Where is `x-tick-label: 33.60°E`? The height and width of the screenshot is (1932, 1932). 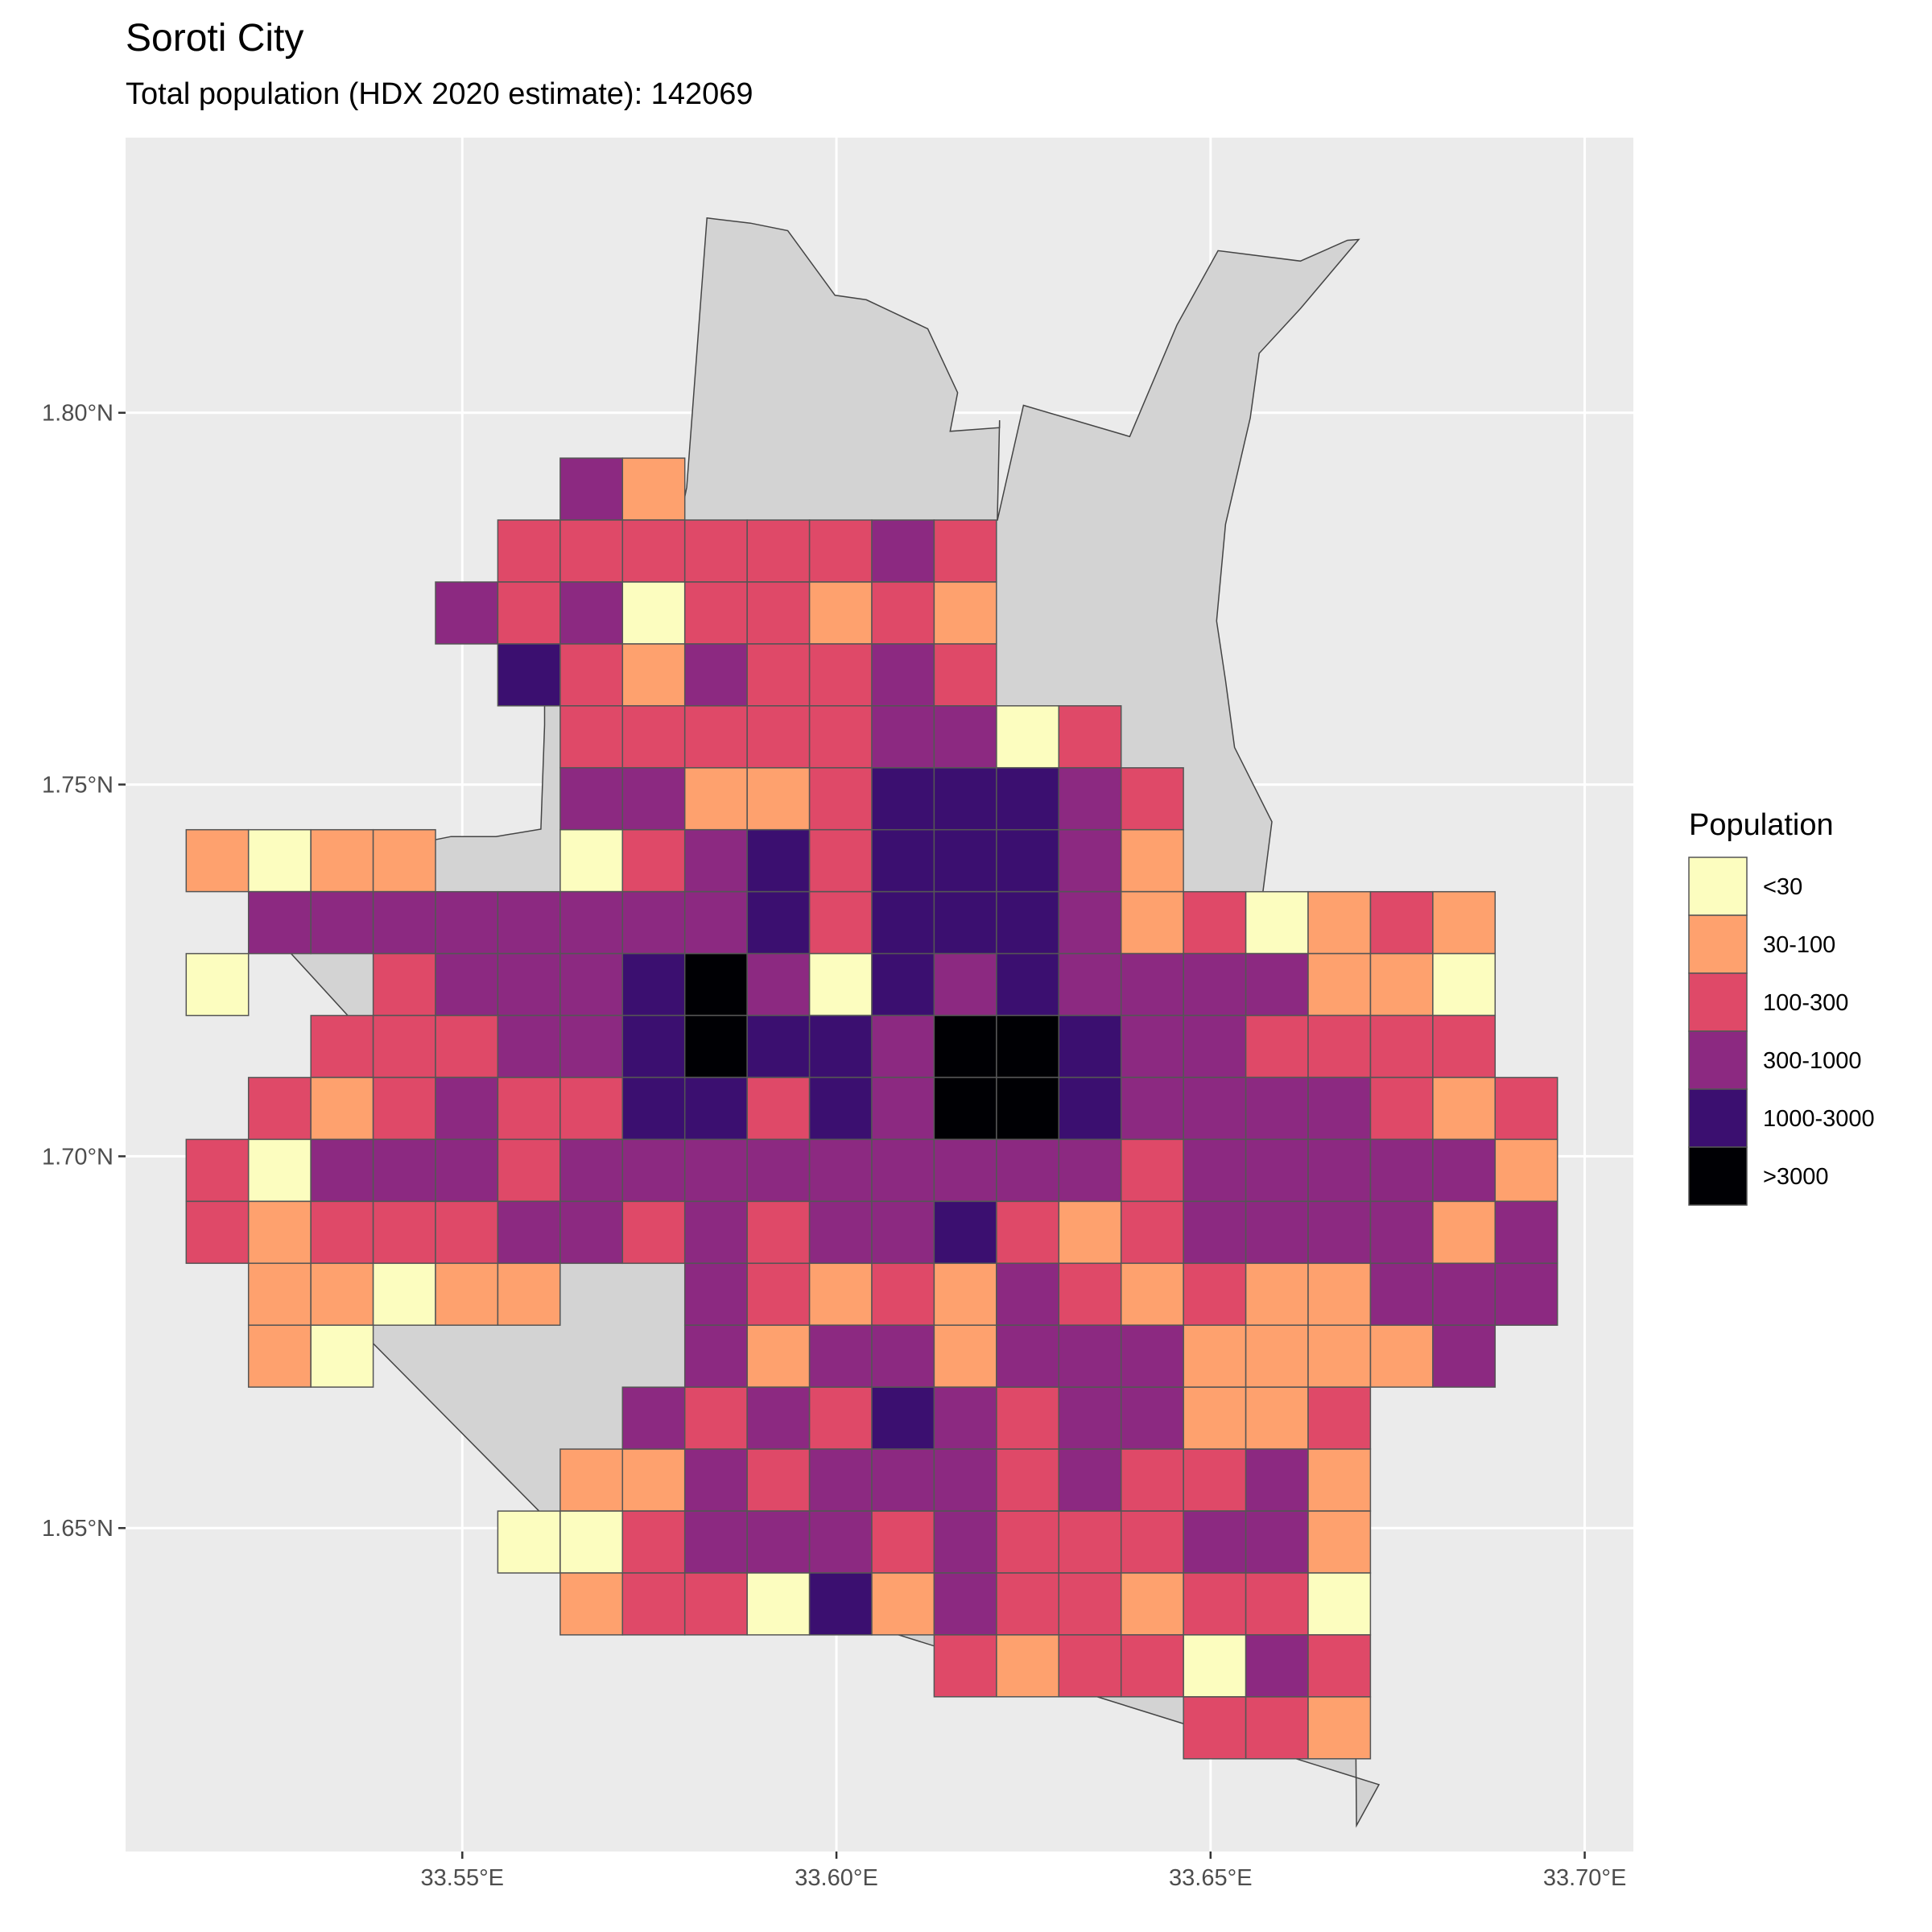
x-tick-label: 33.60°E is located at coordinates (836, 1878).